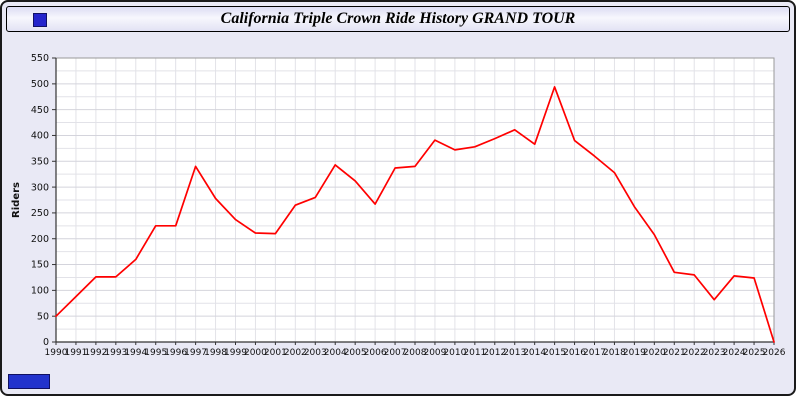  What do you see at coordinates (95, 353) in the screenshot?
I see `x-tick-label: 1992` at bounding box center [95, 353].